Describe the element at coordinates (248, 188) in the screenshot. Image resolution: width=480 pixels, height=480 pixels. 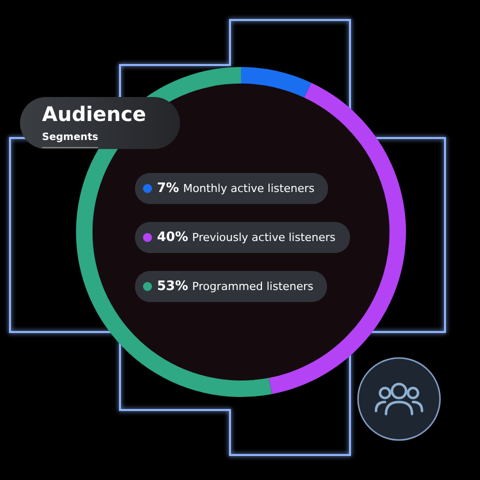
I see `slice-label: Monthly active listeners` at that location.